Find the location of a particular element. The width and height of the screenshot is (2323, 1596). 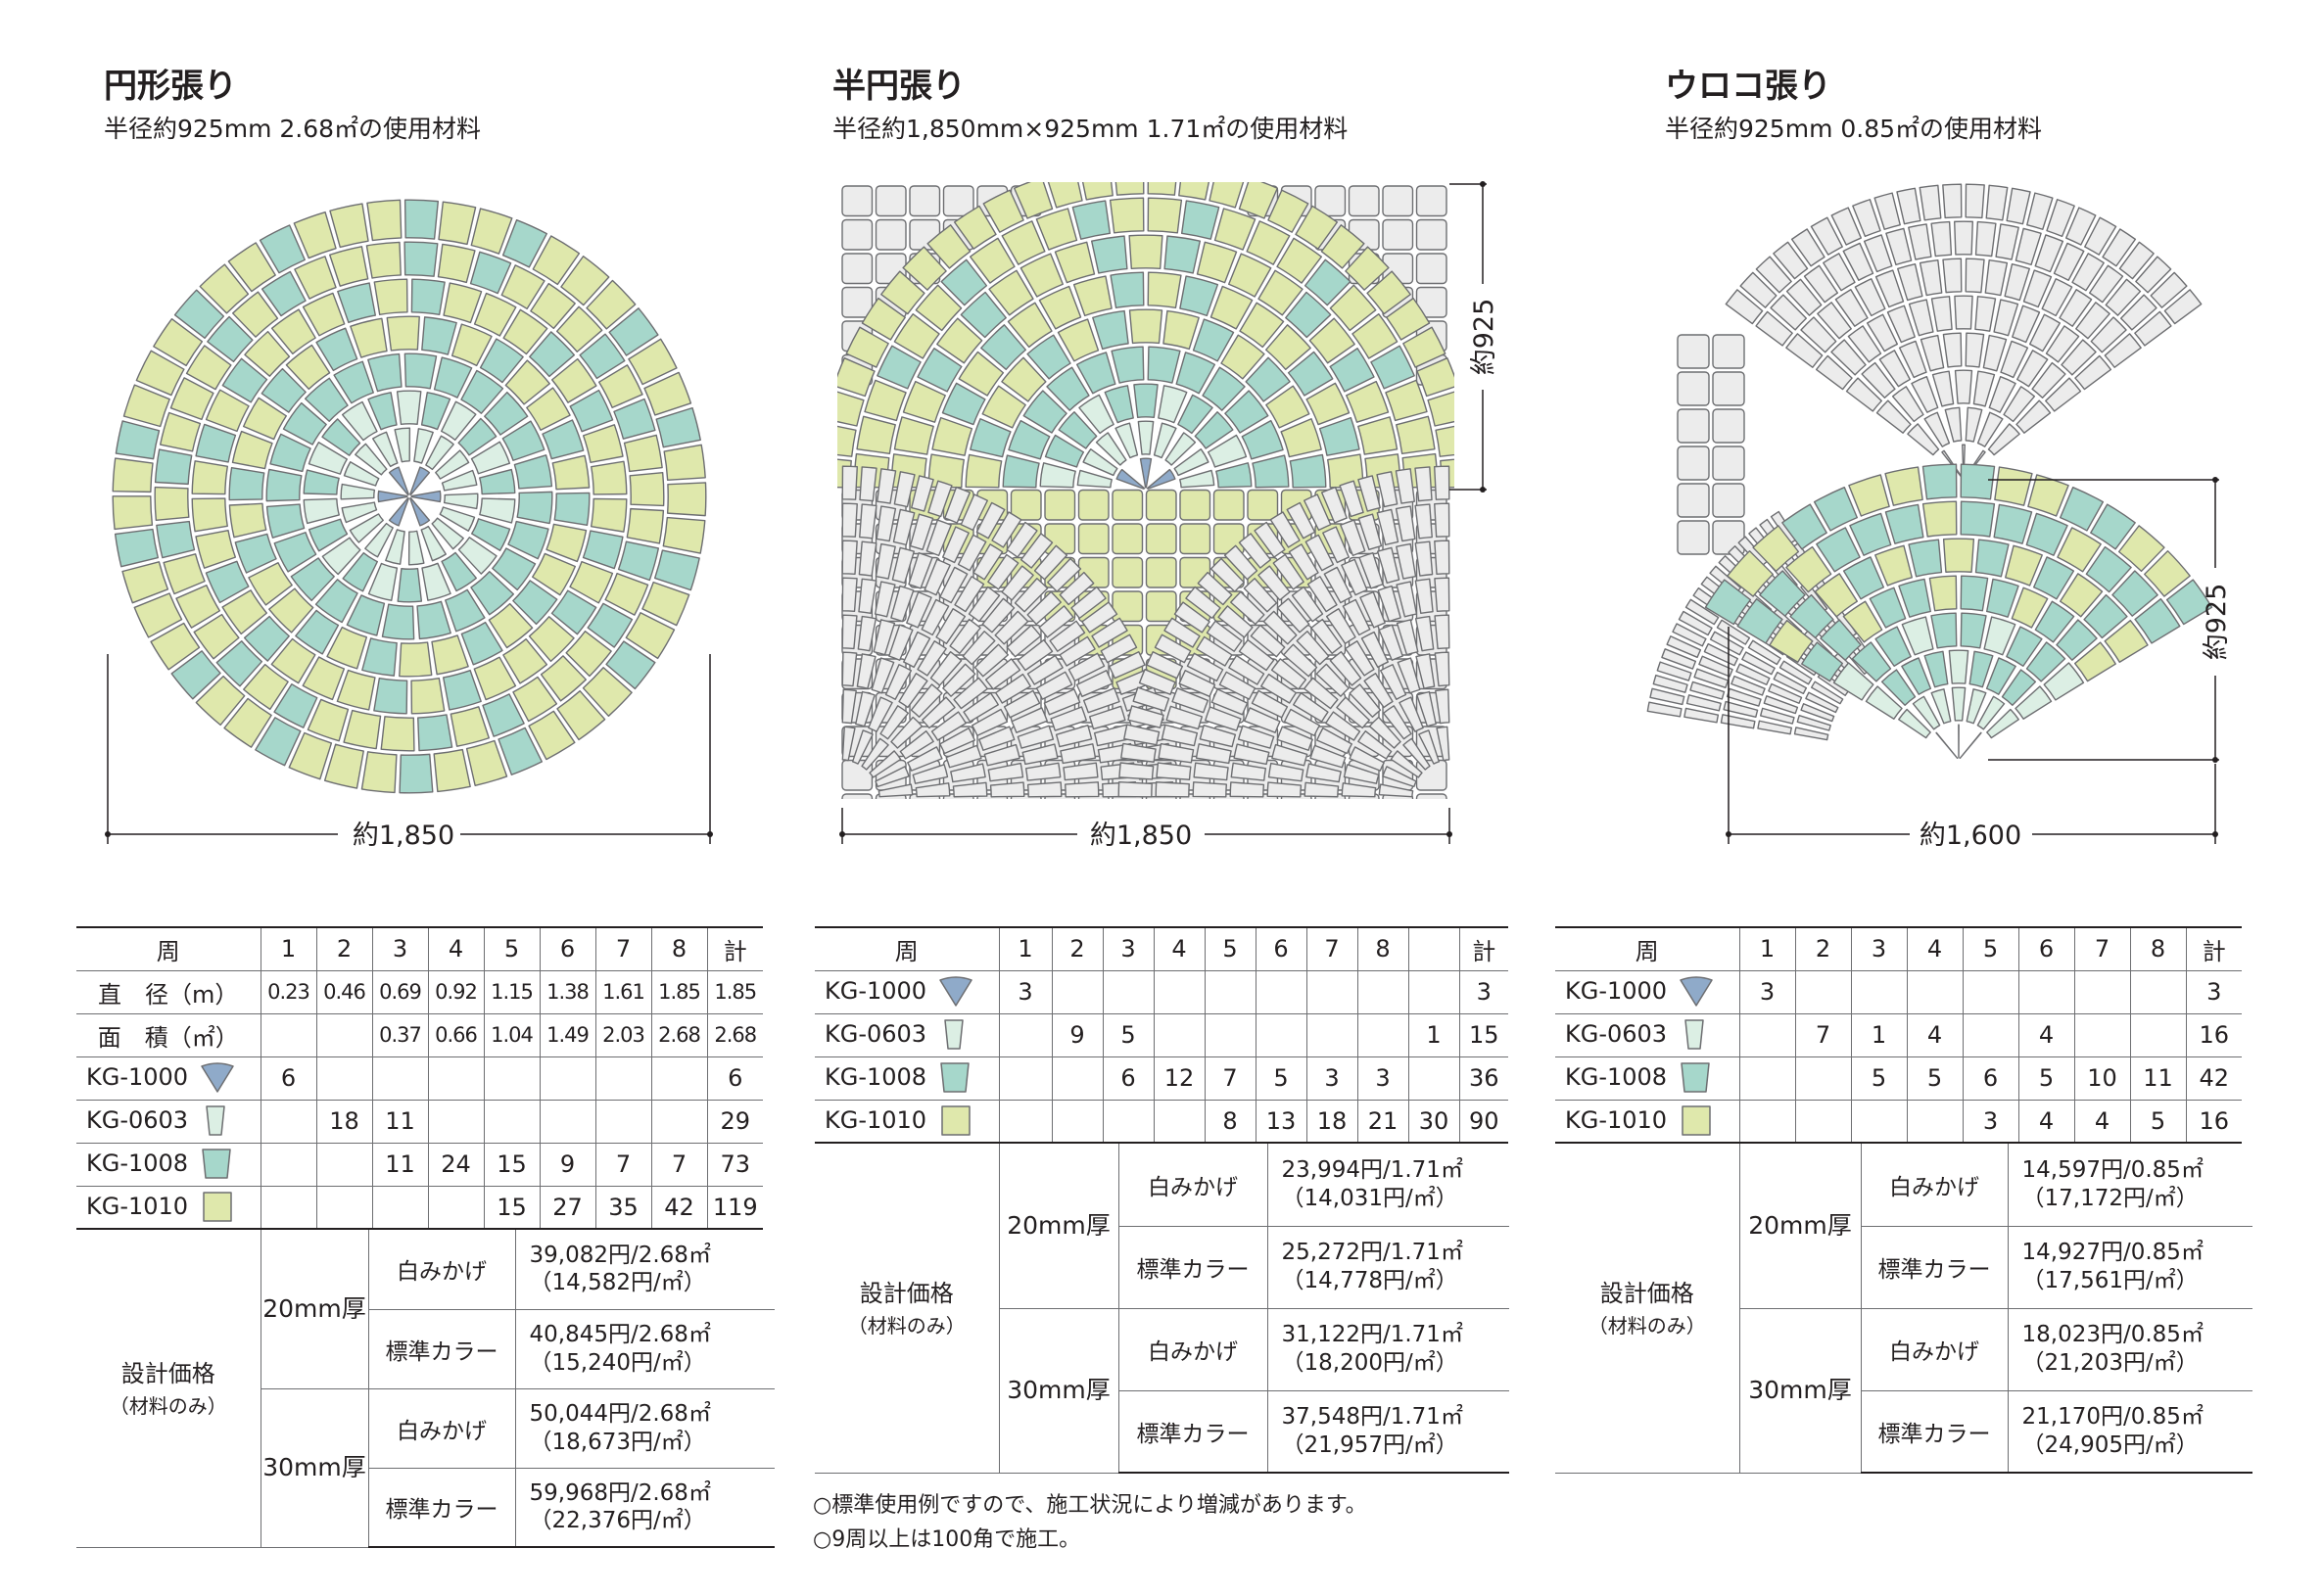

material-label-cell: KG-1000 is located at coordinates (168, 1078).